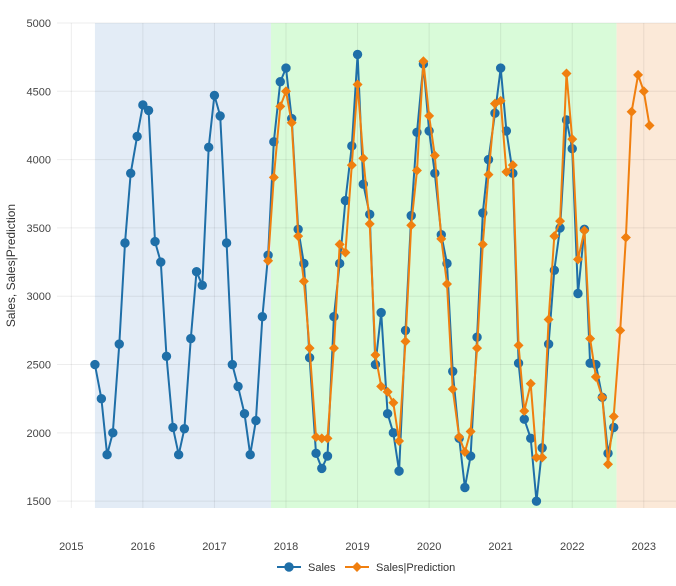 This screenshot has height=586, width=676. What do you see at coordinates (39, 502) in the screenshot?
I see `y-tick-label: 1500` at bounding box center [39, 502].